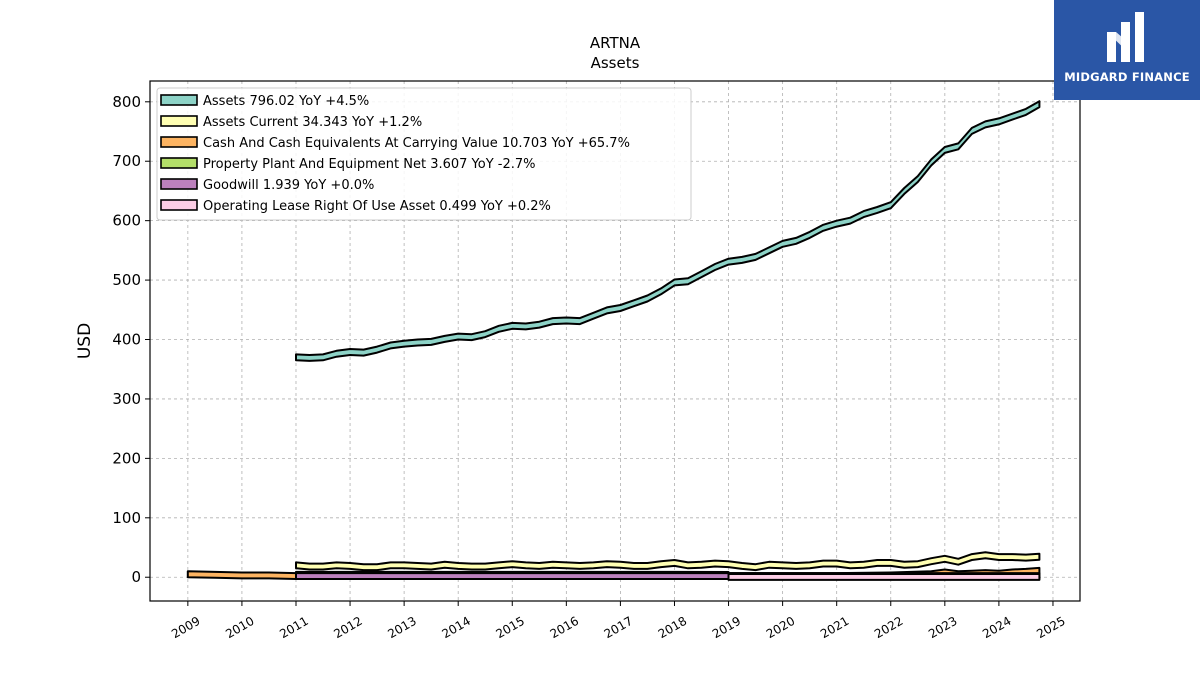  I want to click on y-tick-label: 400, so click(126, 340).